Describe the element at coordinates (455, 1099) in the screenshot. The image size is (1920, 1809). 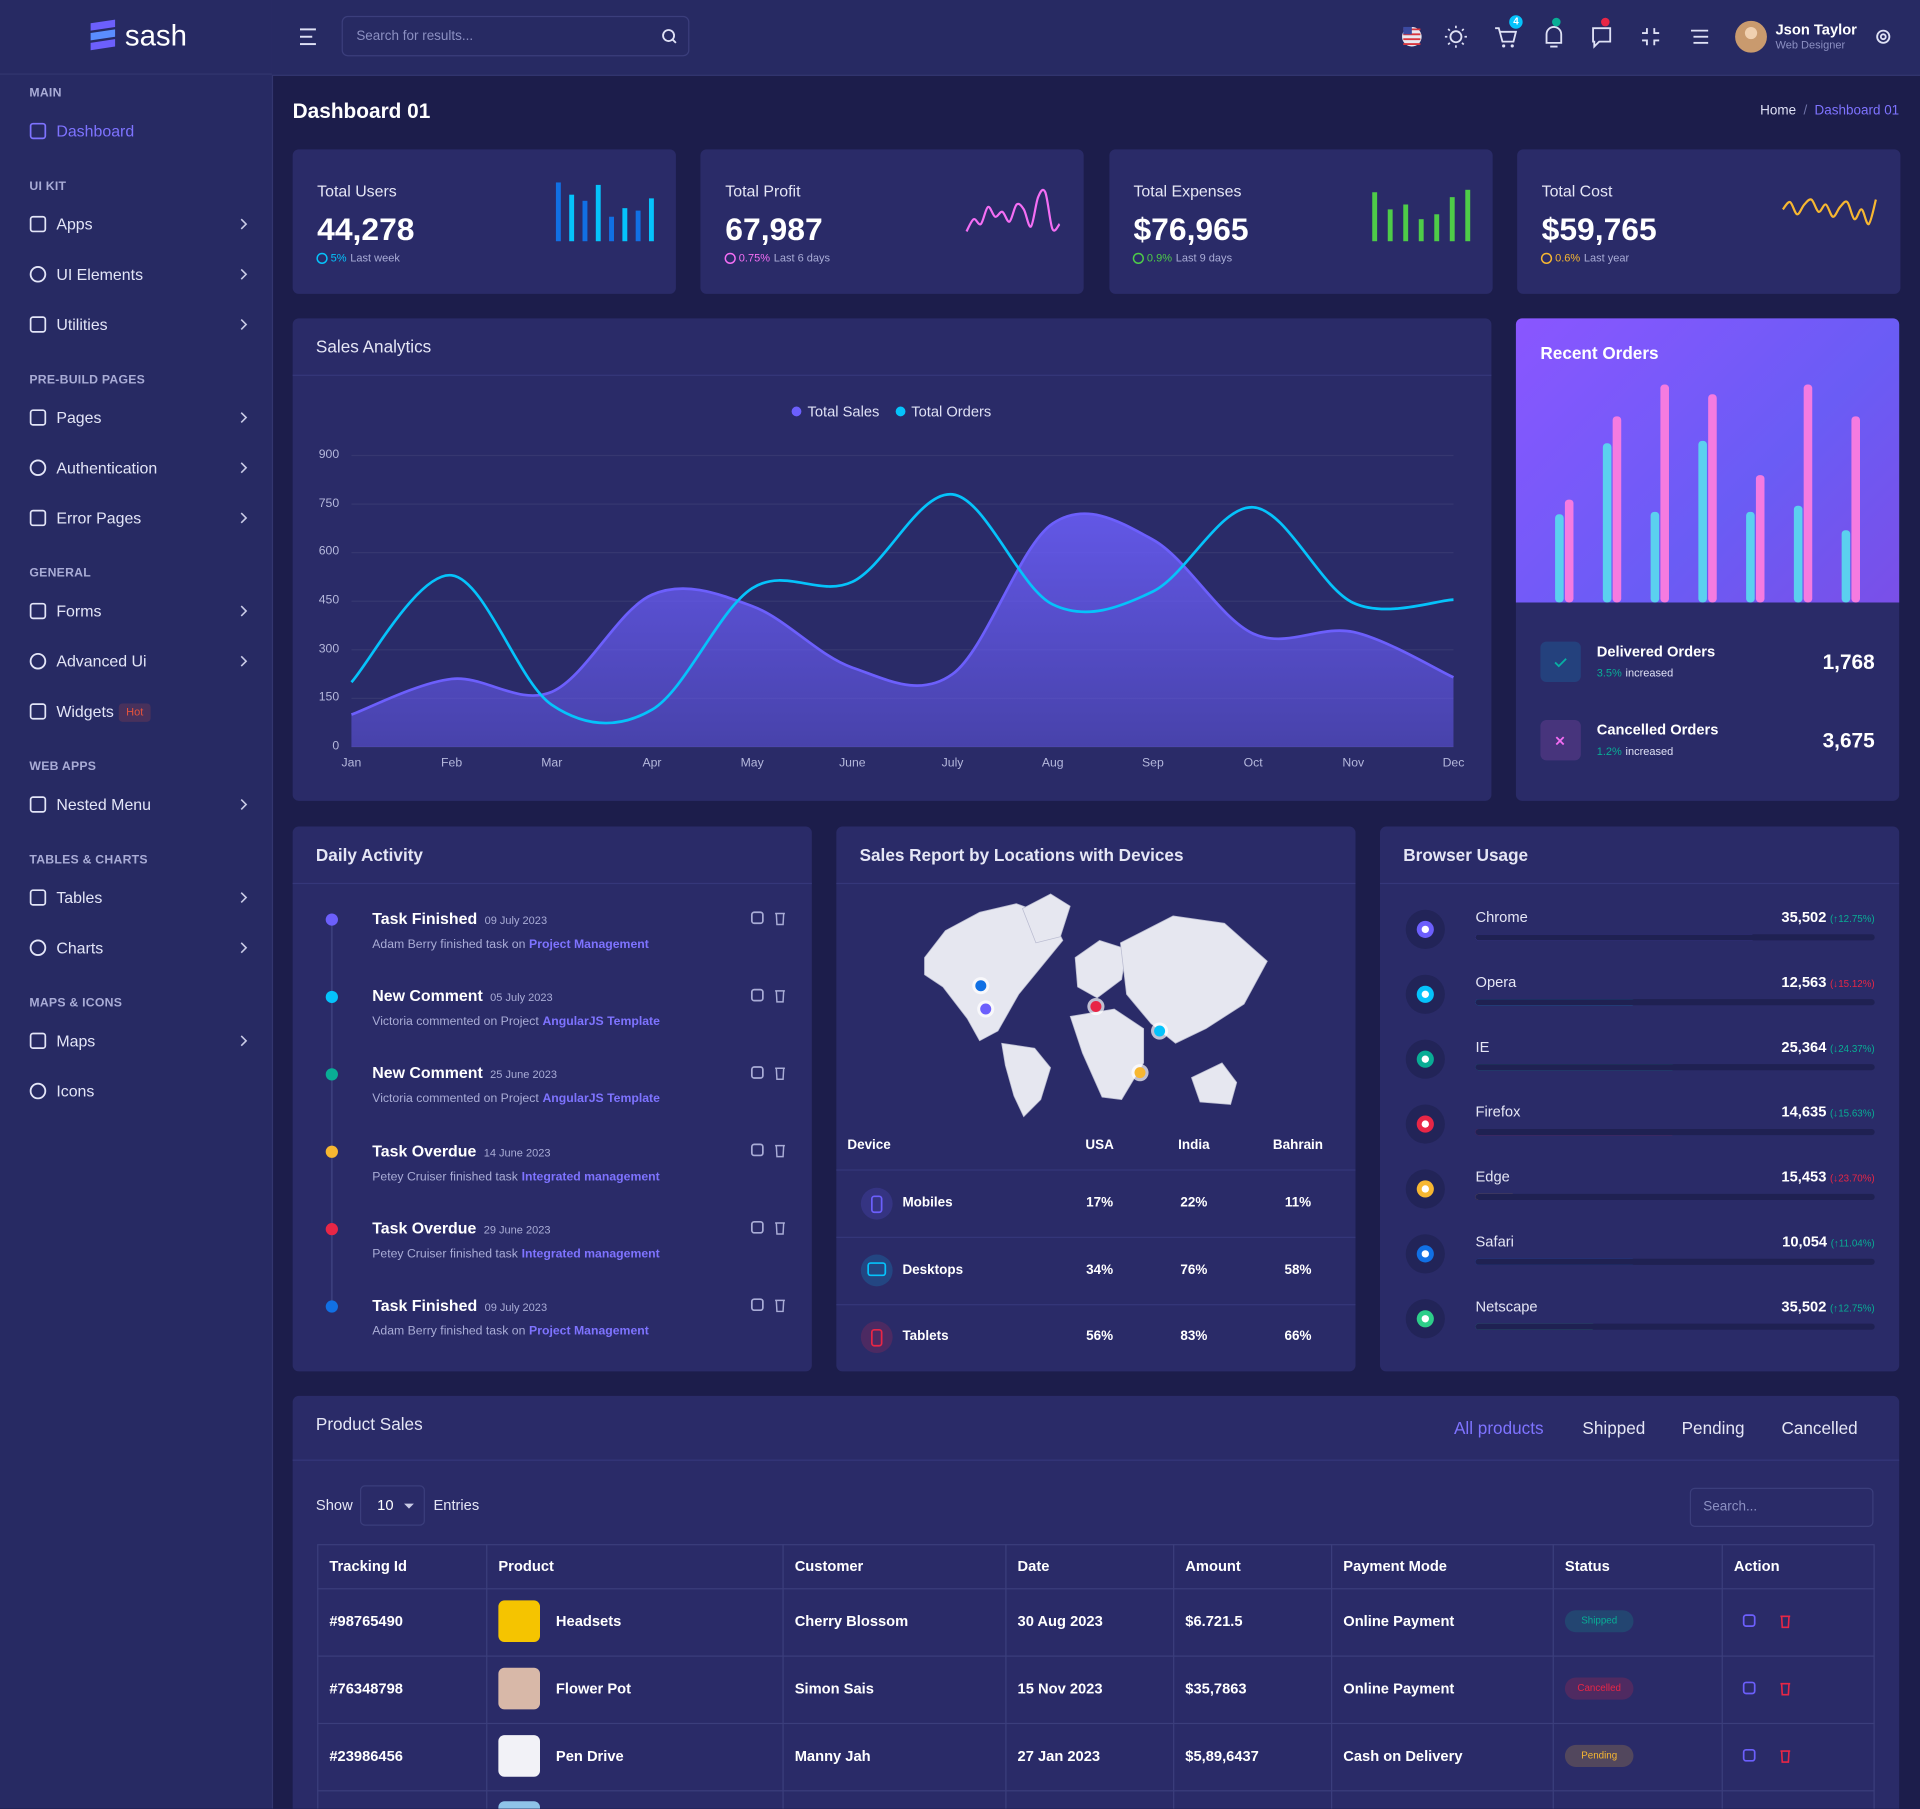
I see `activity-description: Victoria commented on Project` at that location.